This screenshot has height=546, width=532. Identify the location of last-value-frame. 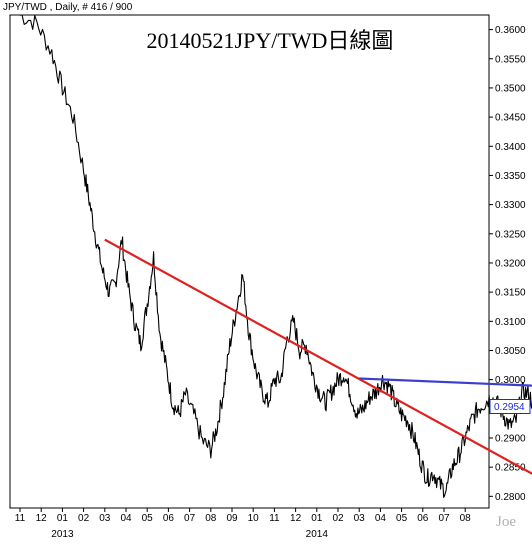
(510, 406).